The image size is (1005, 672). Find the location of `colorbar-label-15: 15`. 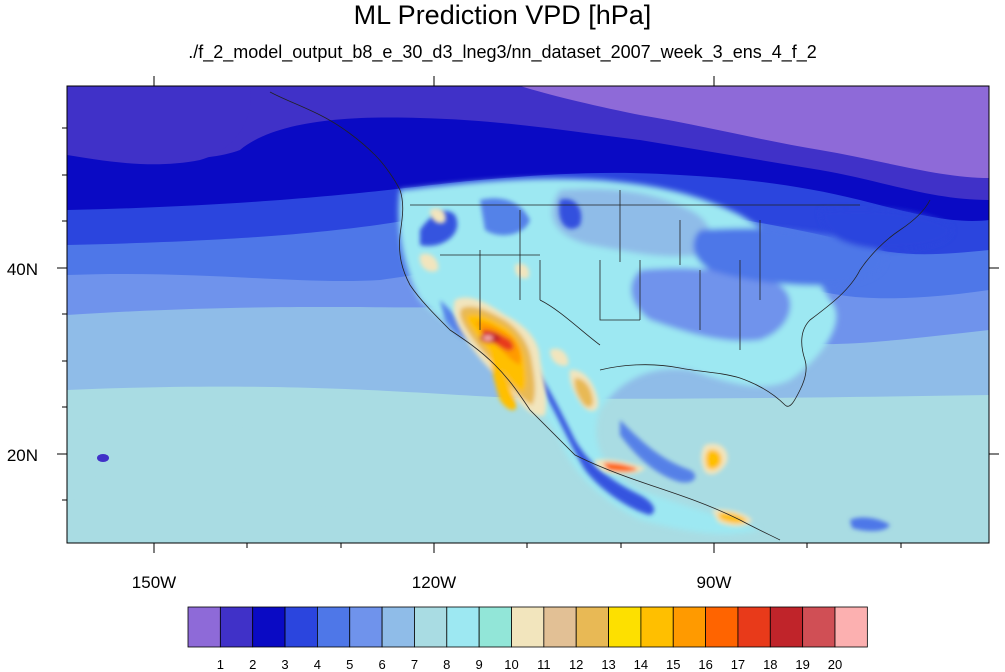

colorbar-label-15: 15 is located at coordinates (673, 664).